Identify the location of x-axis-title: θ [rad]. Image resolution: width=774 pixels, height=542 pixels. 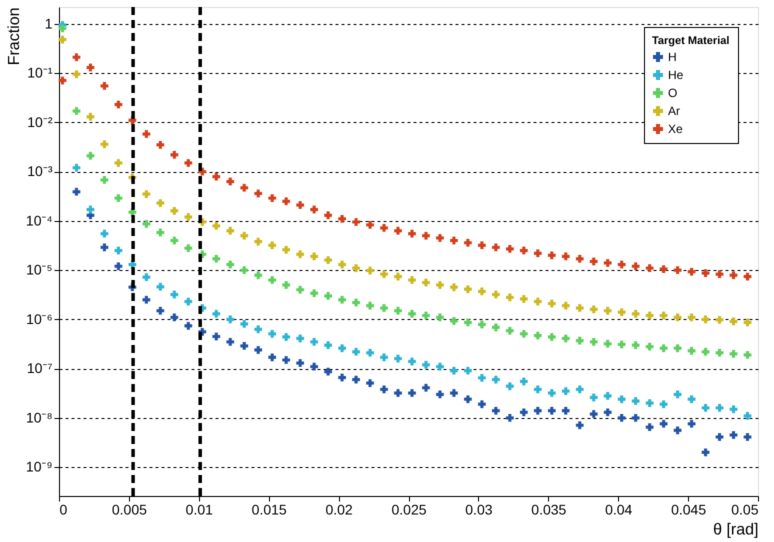
(735, 530).